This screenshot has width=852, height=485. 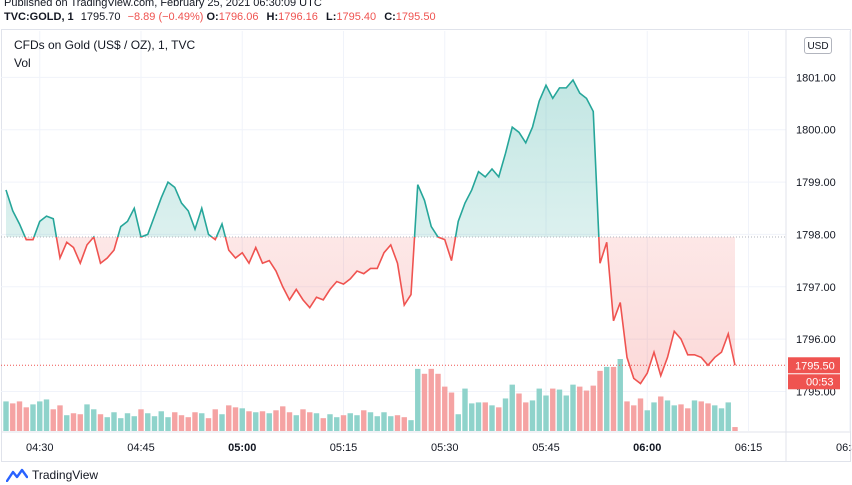 I want to click on currency-button: USD, so click(x=818, y=45).